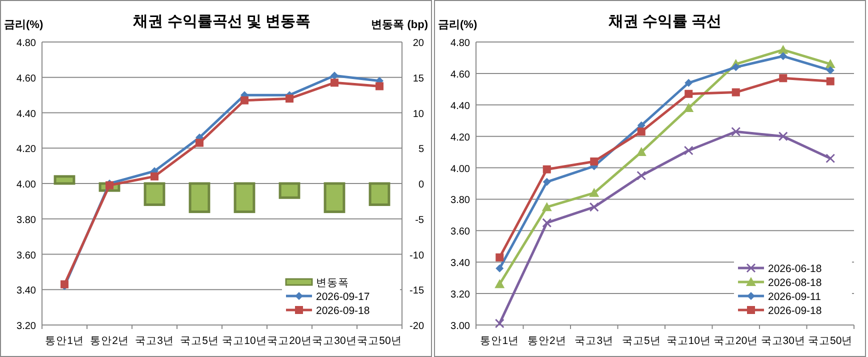 The height and width of the screenshot is (357, 868). Describe the element at coordinates (460, 326) in the screenshot. I see `y-tick-label: 3.00` at that location.